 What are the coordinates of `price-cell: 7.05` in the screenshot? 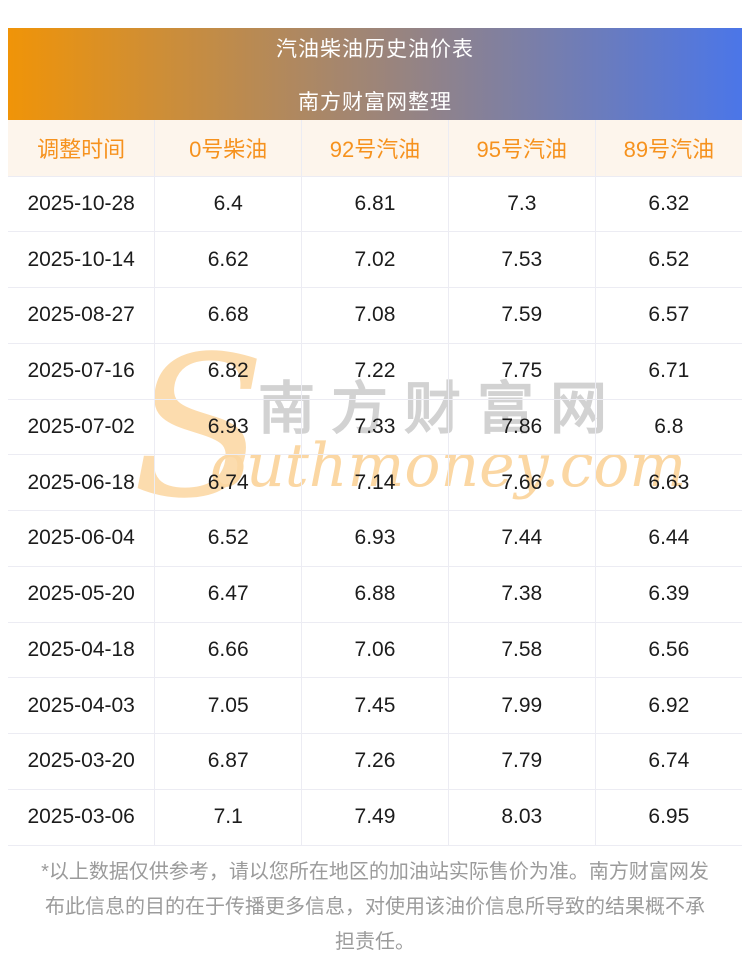 It's located at (228, 705).